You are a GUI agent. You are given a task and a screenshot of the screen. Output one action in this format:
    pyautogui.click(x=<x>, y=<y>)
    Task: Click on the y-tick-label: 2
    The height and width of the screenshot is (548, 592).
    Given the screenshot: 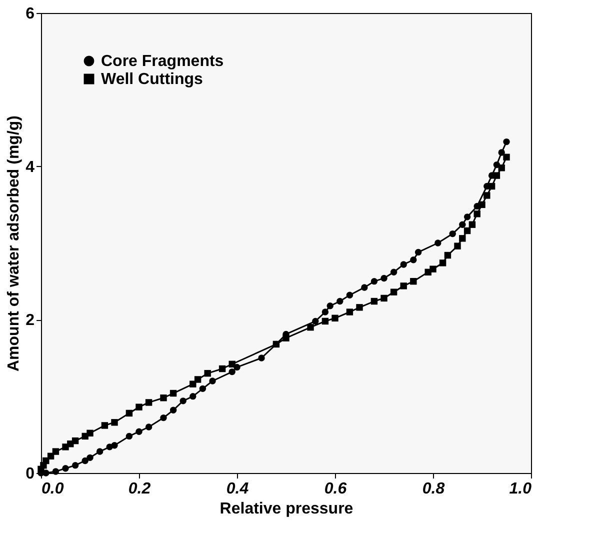 What is the action you would take?
    pyautogui.click(x=30, y=321)
    